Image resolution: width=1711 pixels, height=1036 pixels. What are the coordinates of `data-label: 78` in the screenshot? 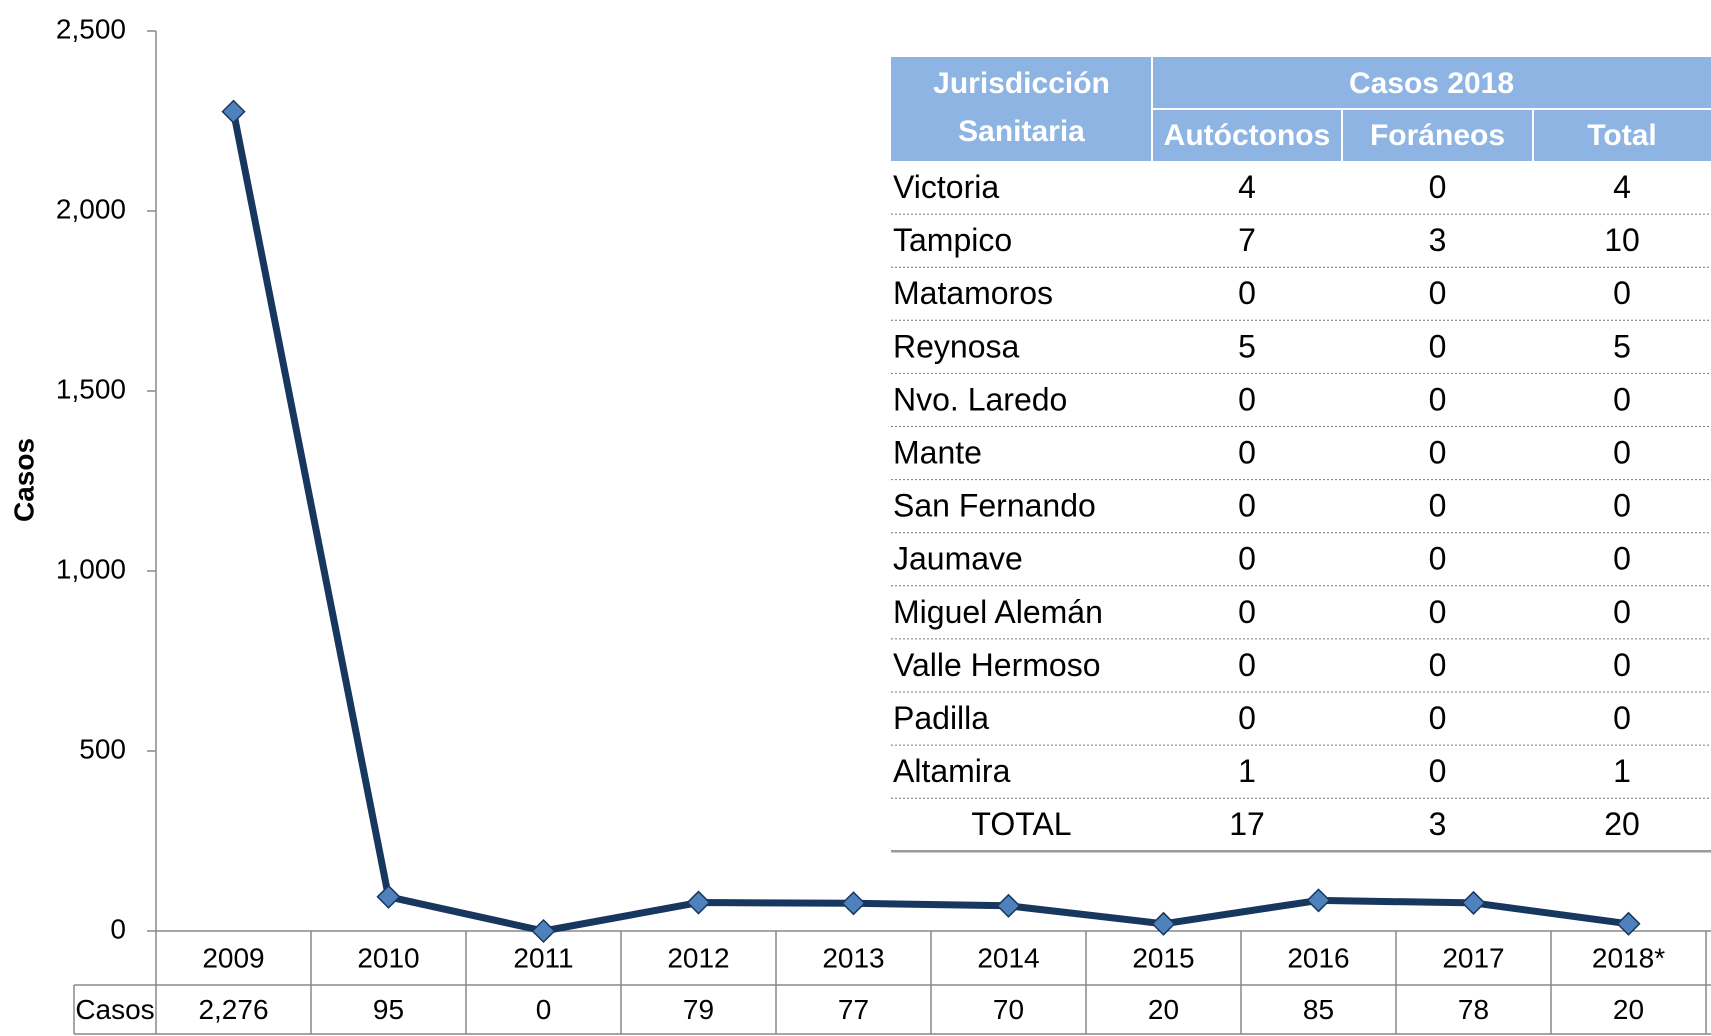 It's located at (1473, 1009).